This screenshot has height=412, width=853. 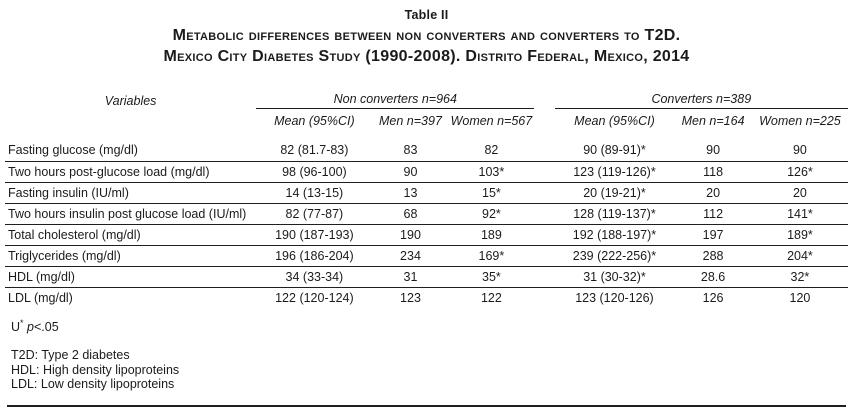 I want to click on variables-header: Variables, so click(x=130, y=101).